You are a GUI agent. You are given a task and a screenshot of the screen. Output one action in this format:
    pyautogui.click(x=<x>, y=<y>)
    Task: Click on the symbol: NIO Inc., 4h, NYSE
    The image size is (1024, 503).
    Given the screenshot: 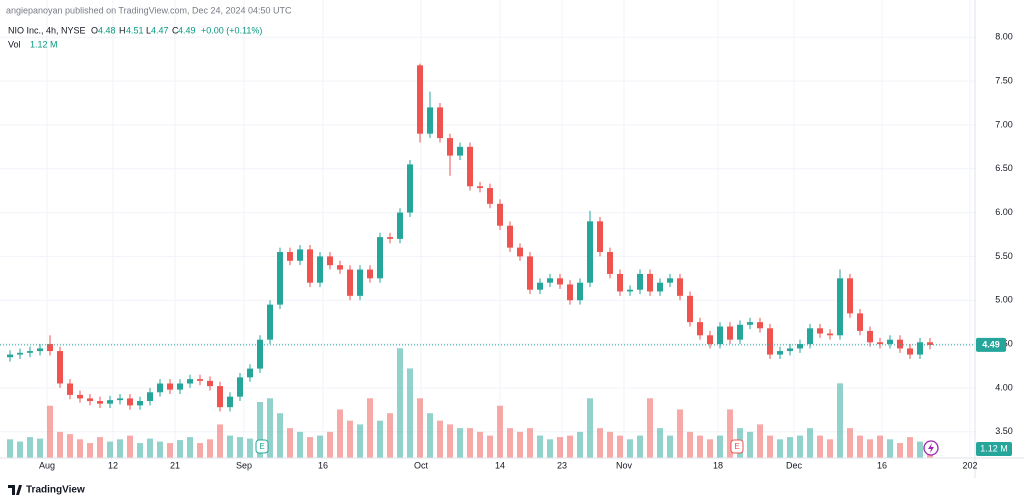 What is the action you would take?
    pyautogui.click(x=47, y=30)
    